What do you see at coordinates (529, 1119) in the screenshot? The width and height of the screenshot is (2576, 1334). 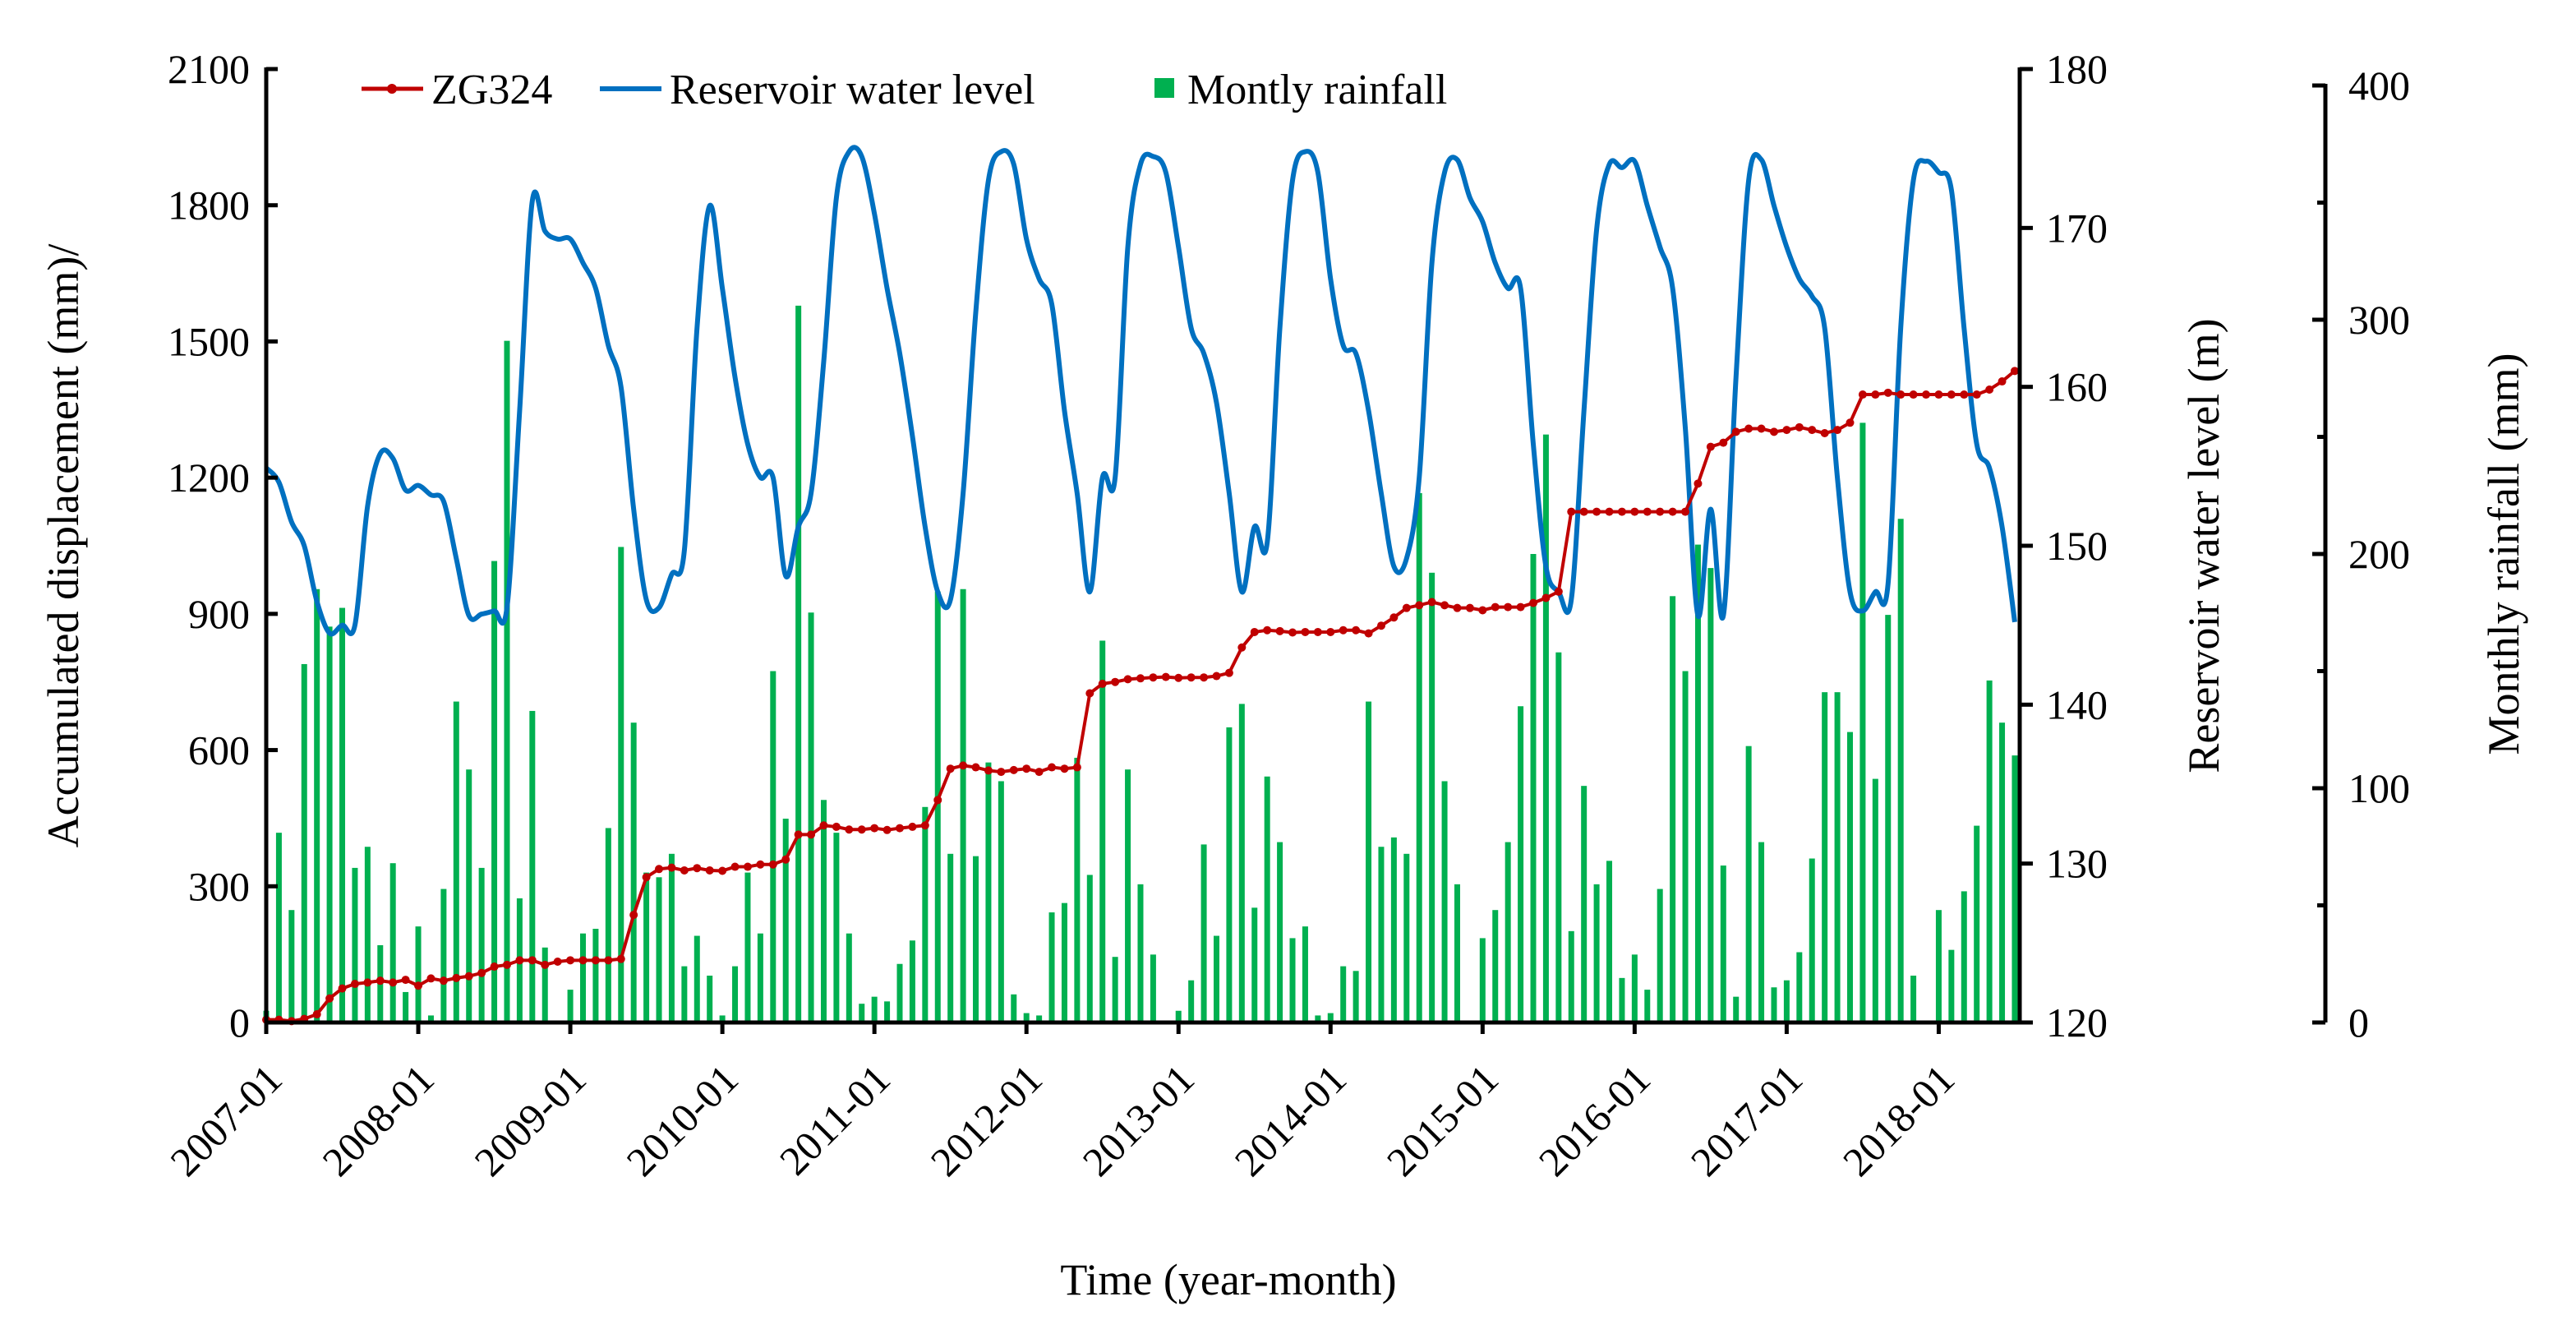 I see `x-tick-label: 2009-01` at bounding box center [529, 1119].